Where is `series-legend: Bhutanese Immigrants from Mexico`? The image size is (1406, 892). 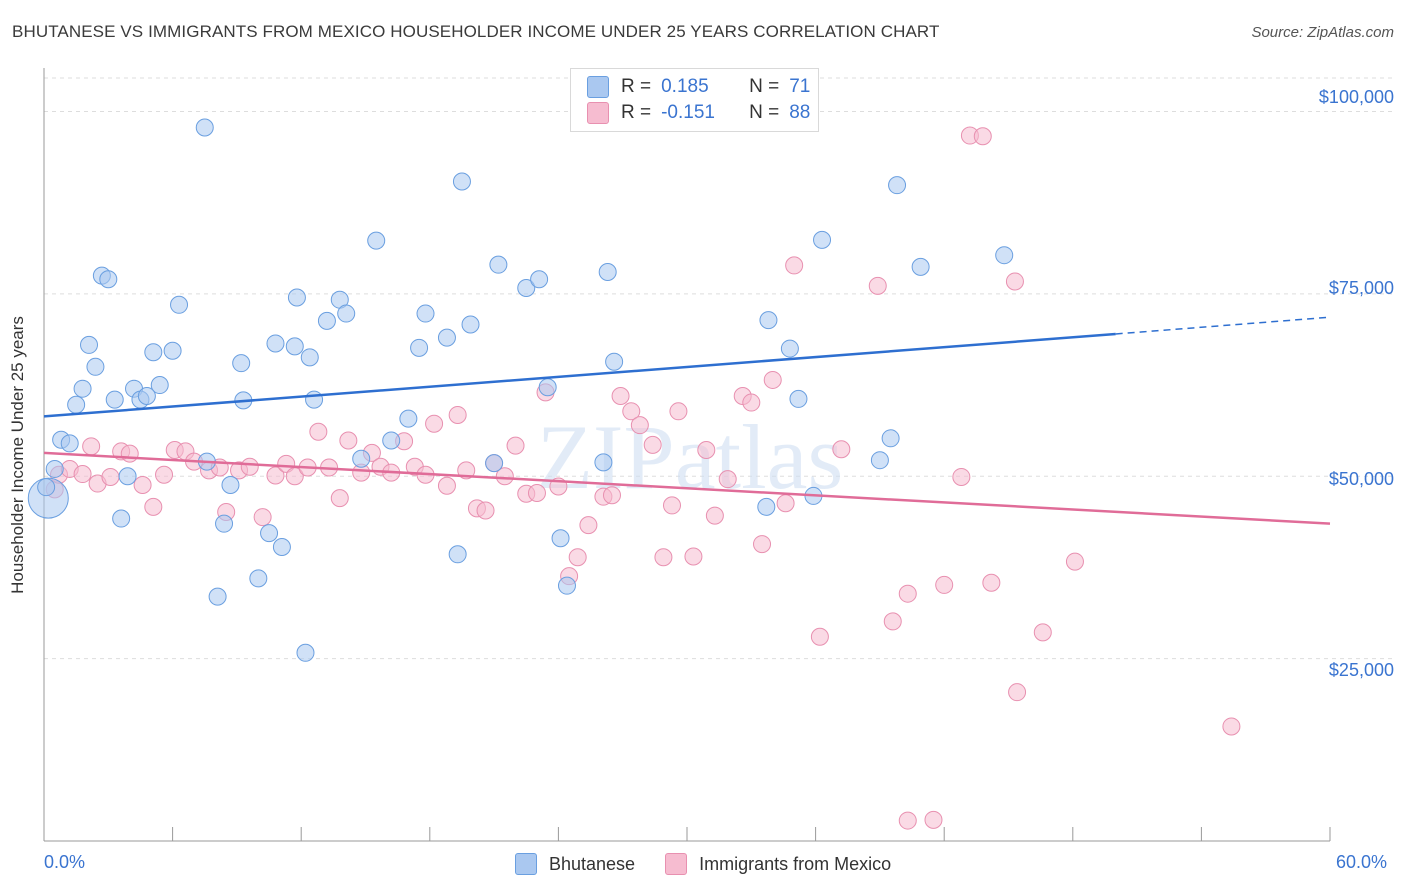 series-legend: Bhutanese Immigrants from Mexico is located at coordinates (718, 864).